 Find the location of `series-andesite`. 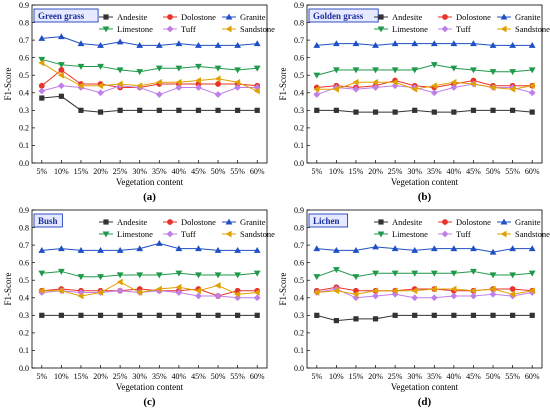

series-andesite is located at coordinates (424, 111).